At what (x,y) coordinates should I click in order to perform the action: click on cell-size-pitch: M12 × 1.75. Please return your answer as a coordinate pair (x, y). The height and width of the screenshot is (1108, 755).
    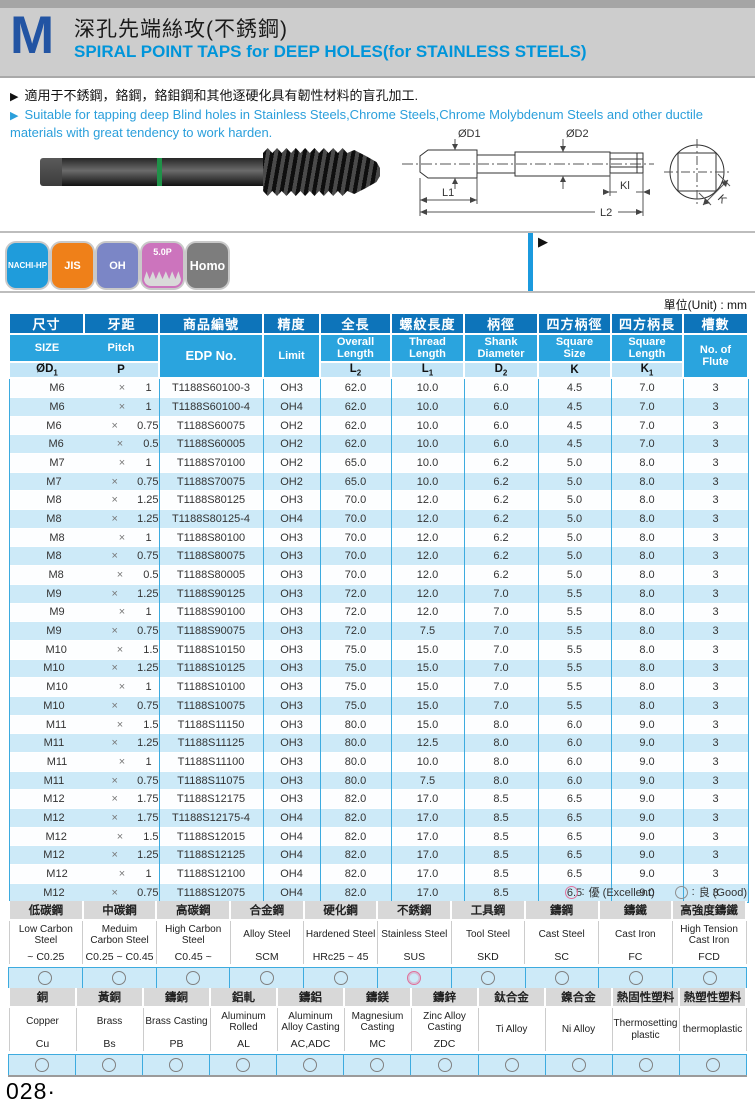
    Looking at the image, I should click on (84, 818).